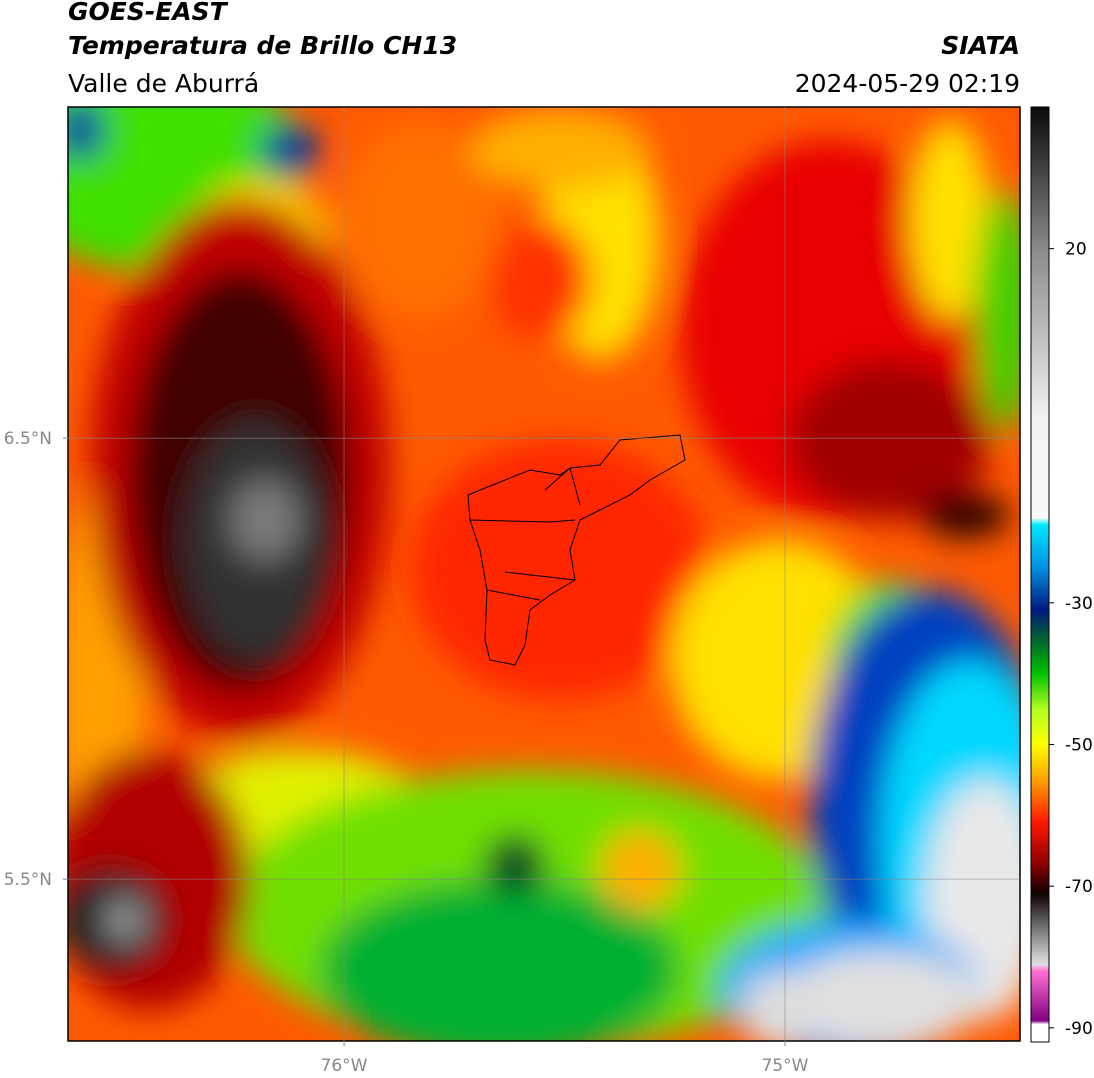 This screenshot has width=1094, height=1078. I want to click on y-tick-label: 6.5°N, so click(28, 439).